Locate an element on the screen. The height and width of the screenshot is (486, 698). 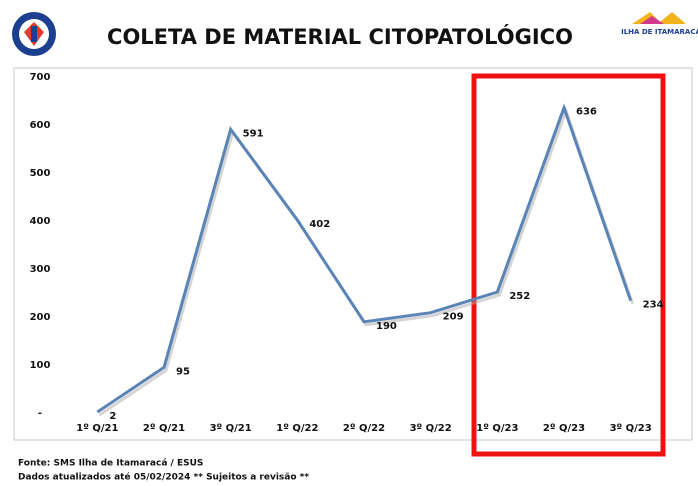
data-label: 95 is located at coordinates (183, 371).